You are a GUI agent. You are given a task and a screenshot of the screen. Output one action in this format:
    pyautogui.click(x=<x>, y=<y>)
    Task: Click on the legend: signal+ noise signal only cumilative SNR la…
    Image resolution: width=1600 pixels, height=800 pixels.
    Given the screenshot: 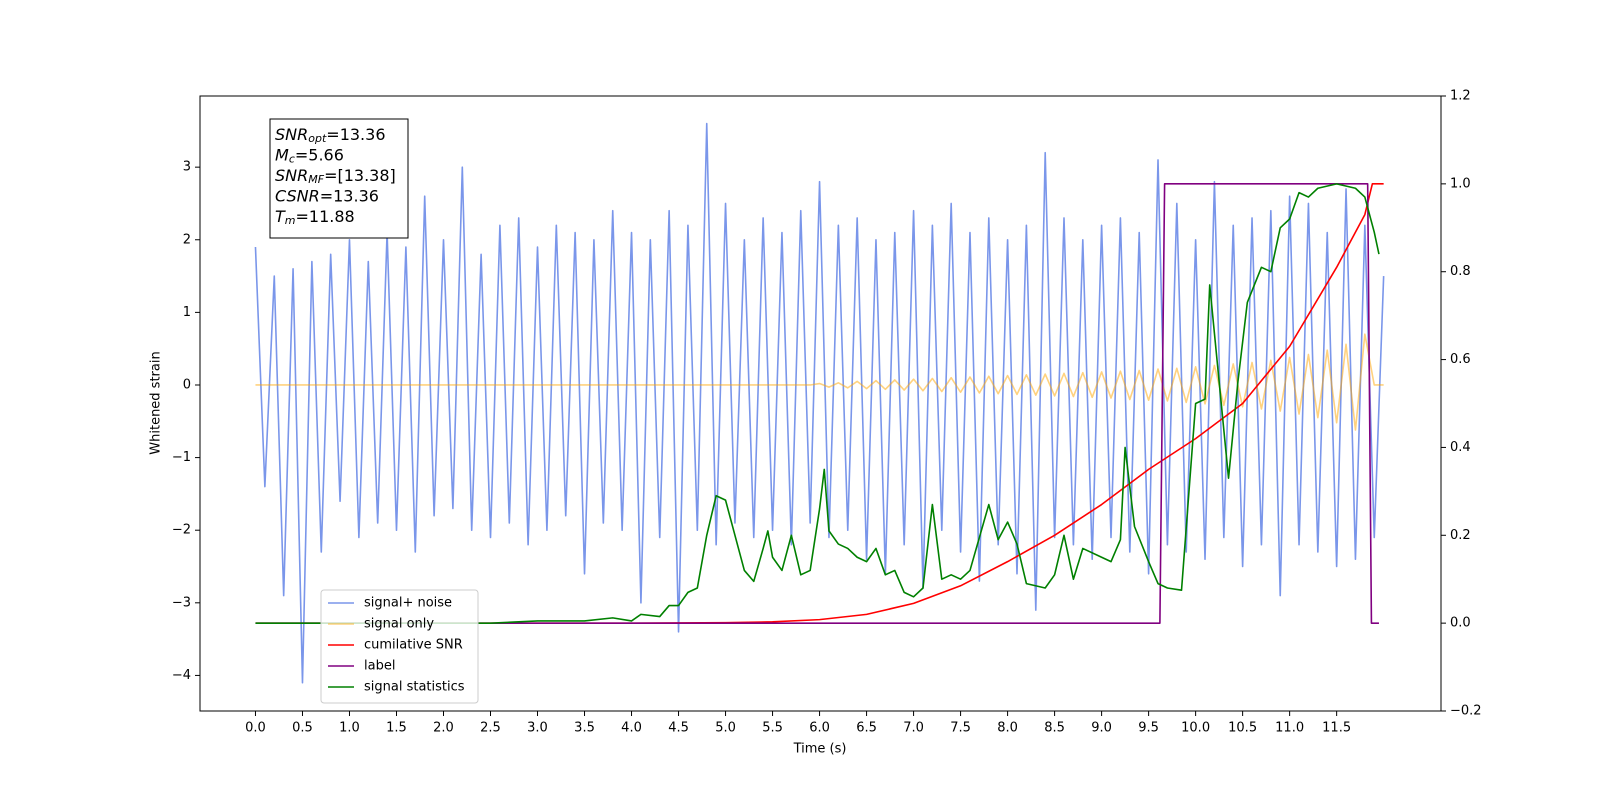 What is the action you would take?
    pyautogui.click(x=399, y=646)
    